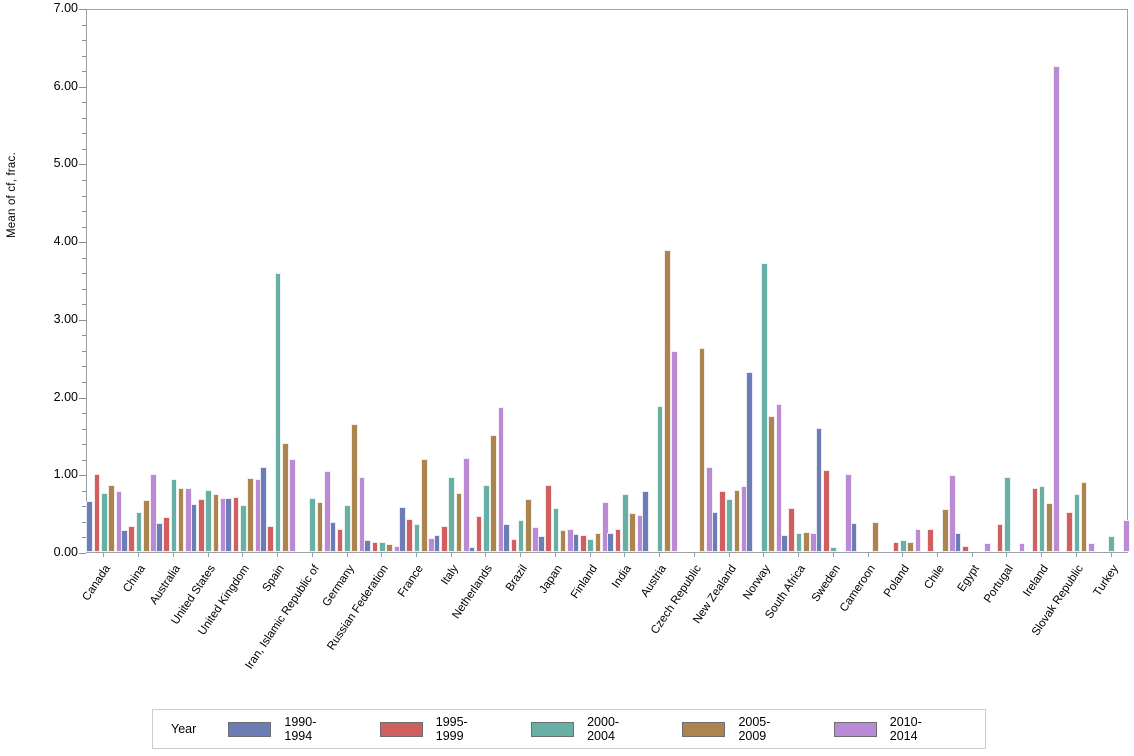 This screenshot has width=1134, height=756. What do you see at coordinates (583, 729) in the screenshot?
I see `legend-item: 2000-2004` at bounding box center [583, 729].